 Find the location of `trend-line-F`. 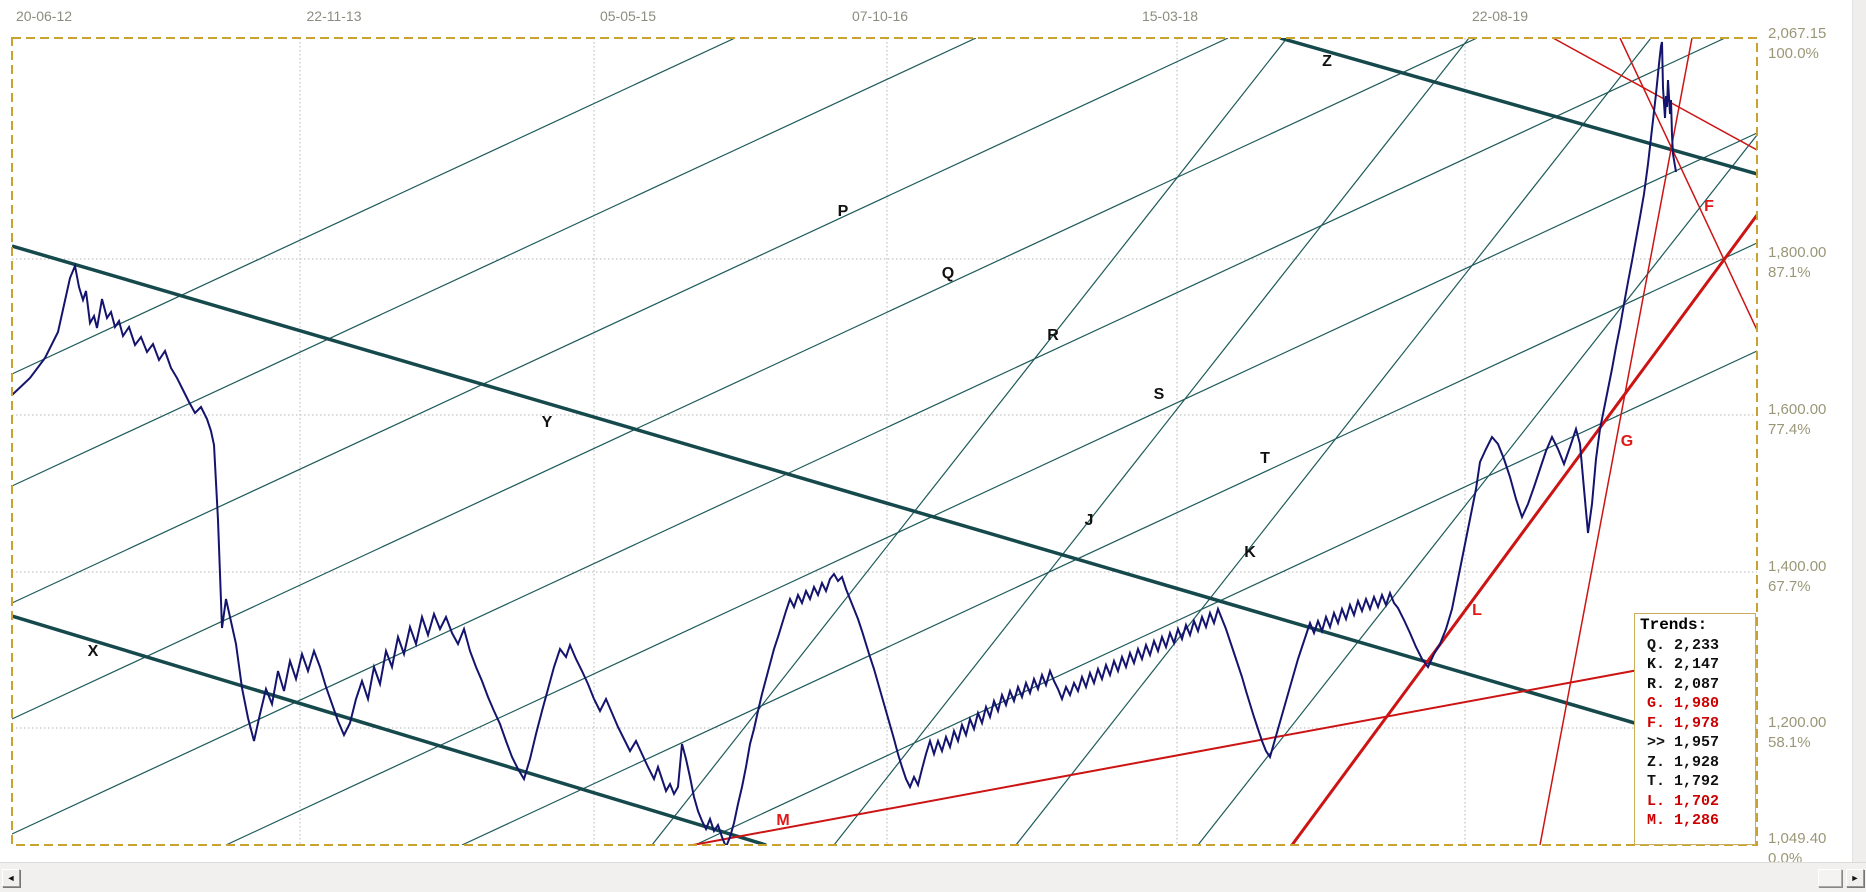

trend-line-F is located at coordinates (1688, 184).